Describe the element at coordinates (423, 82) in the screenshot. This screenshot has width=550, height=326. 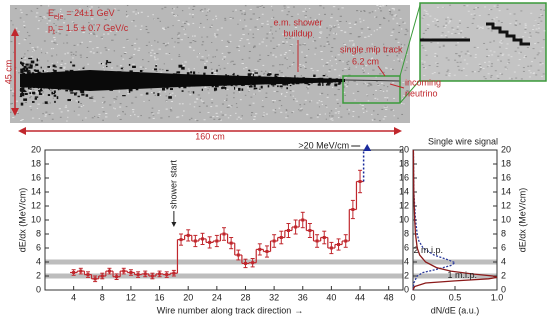
I see `annotation: incoming` at that location.